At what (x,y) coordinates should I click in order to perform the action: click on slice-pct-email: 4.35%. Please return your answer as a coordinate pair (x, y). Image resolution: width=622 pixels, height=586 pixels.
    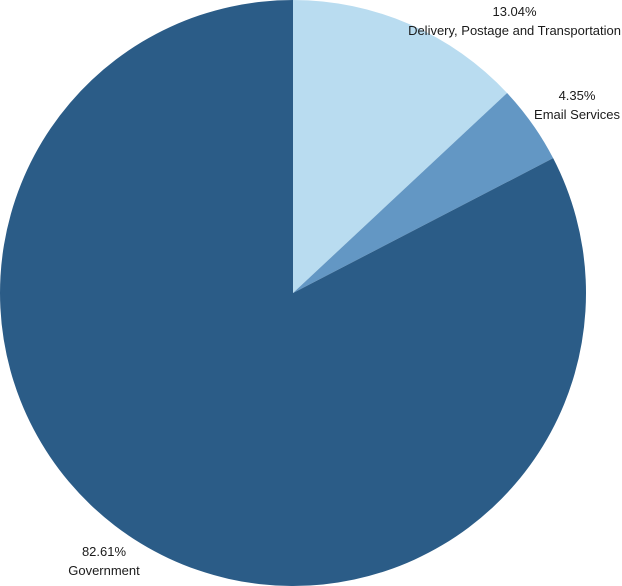
    Looking at the image, I should click on (577, 95).